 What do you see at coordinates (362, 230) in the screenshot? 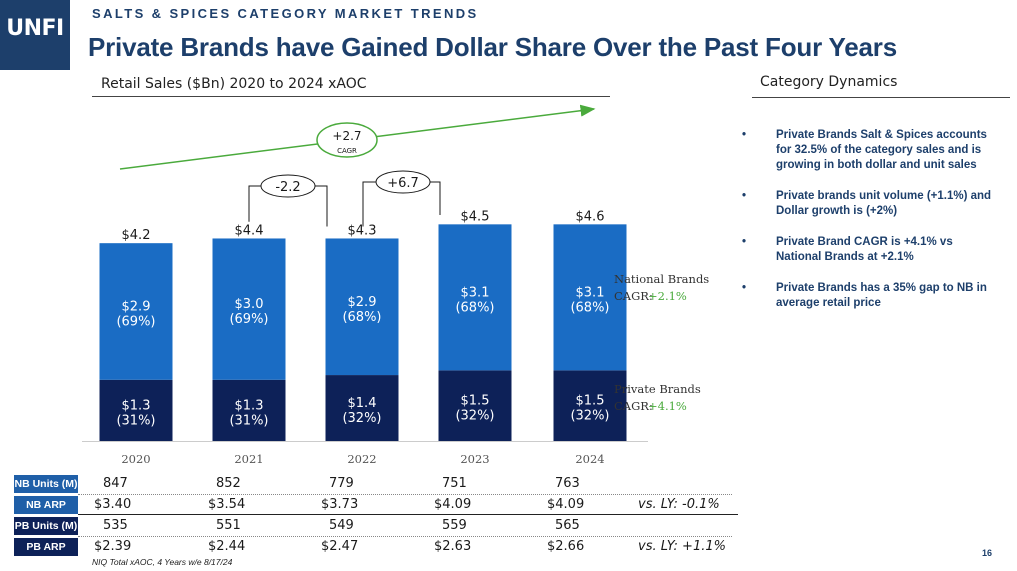
I see `bar-total-label: $4.3` at bounding box center [362, 230].